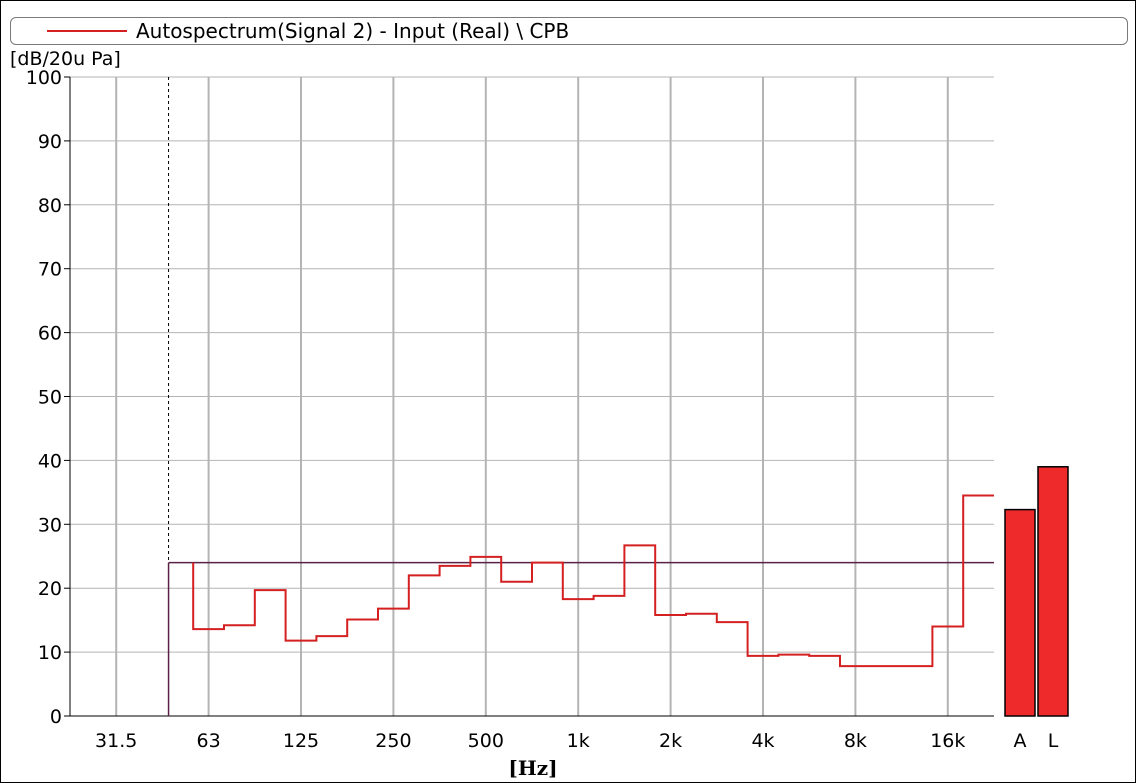  What do you see at coordinates (301, 741) in the screenshot?
I see `x-tick-label: 125` at bounding box center [301, 741].